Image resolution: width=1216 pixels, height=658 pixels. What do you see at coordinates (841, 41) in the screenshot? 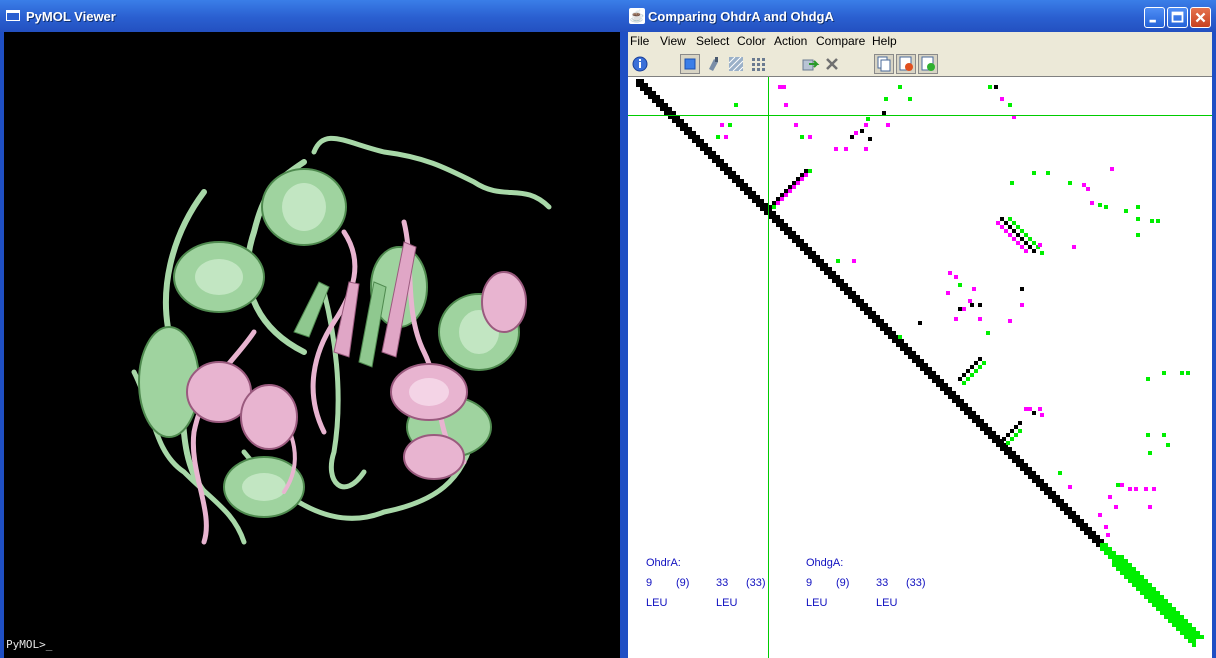
I see `menu-compare: Compare` at bounding box center [841, 41].